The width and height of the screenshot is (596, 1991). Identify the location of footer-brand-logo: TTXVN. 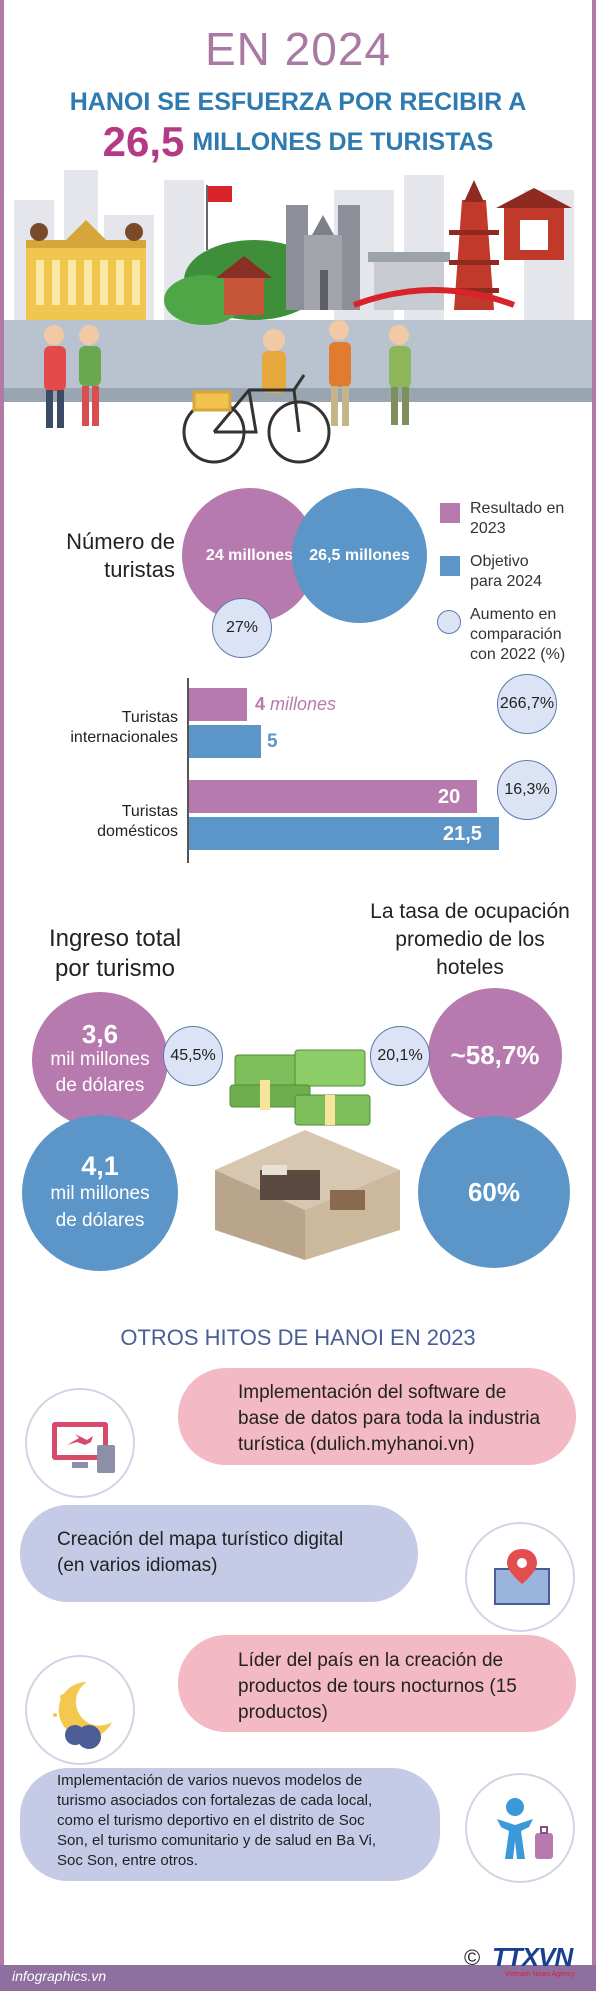
(532, 1957).